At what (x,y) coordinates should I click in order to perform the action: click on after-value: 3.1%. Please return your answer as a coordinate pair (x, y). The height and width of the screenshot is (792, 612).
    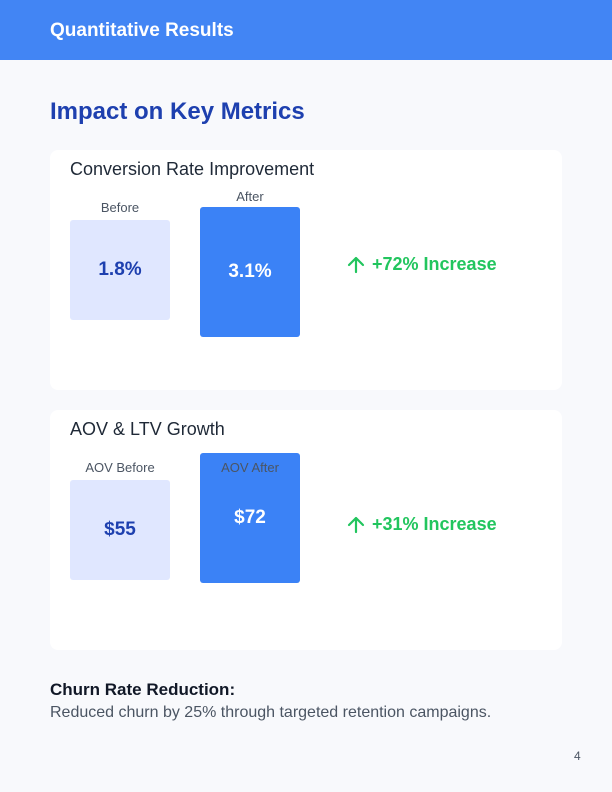
    Looking at the image, I should click on (250, 272).